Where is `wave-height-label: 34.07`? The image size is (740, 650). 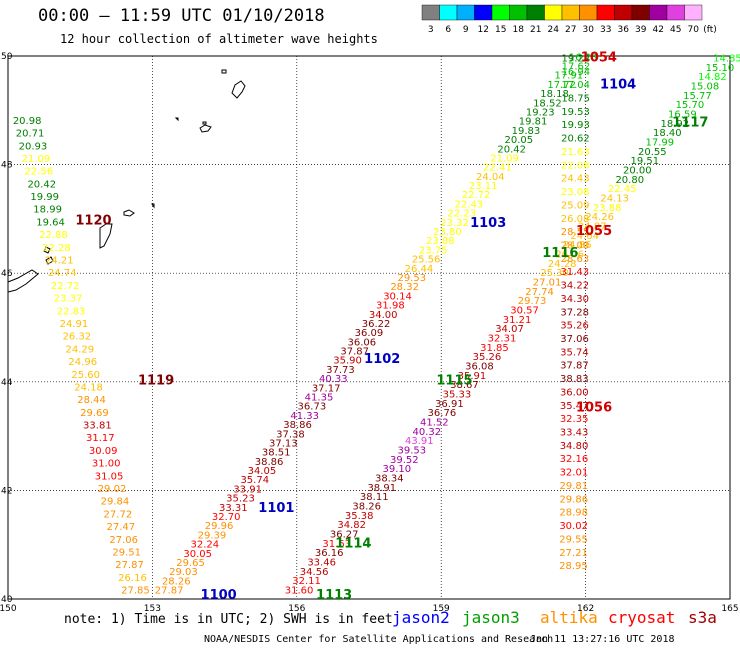
wave-height-label: 34.07 is located at coordinates (509, 329).